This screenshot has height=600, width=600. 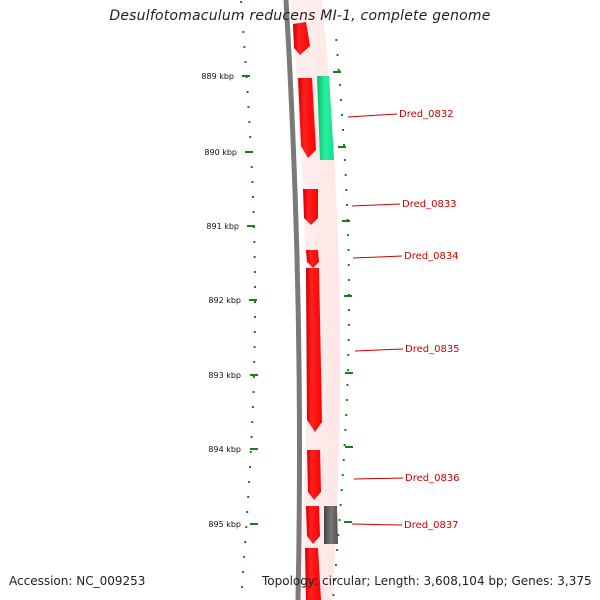 I want to click on axis-label: 895 kbp, so click(x=224, y=524).